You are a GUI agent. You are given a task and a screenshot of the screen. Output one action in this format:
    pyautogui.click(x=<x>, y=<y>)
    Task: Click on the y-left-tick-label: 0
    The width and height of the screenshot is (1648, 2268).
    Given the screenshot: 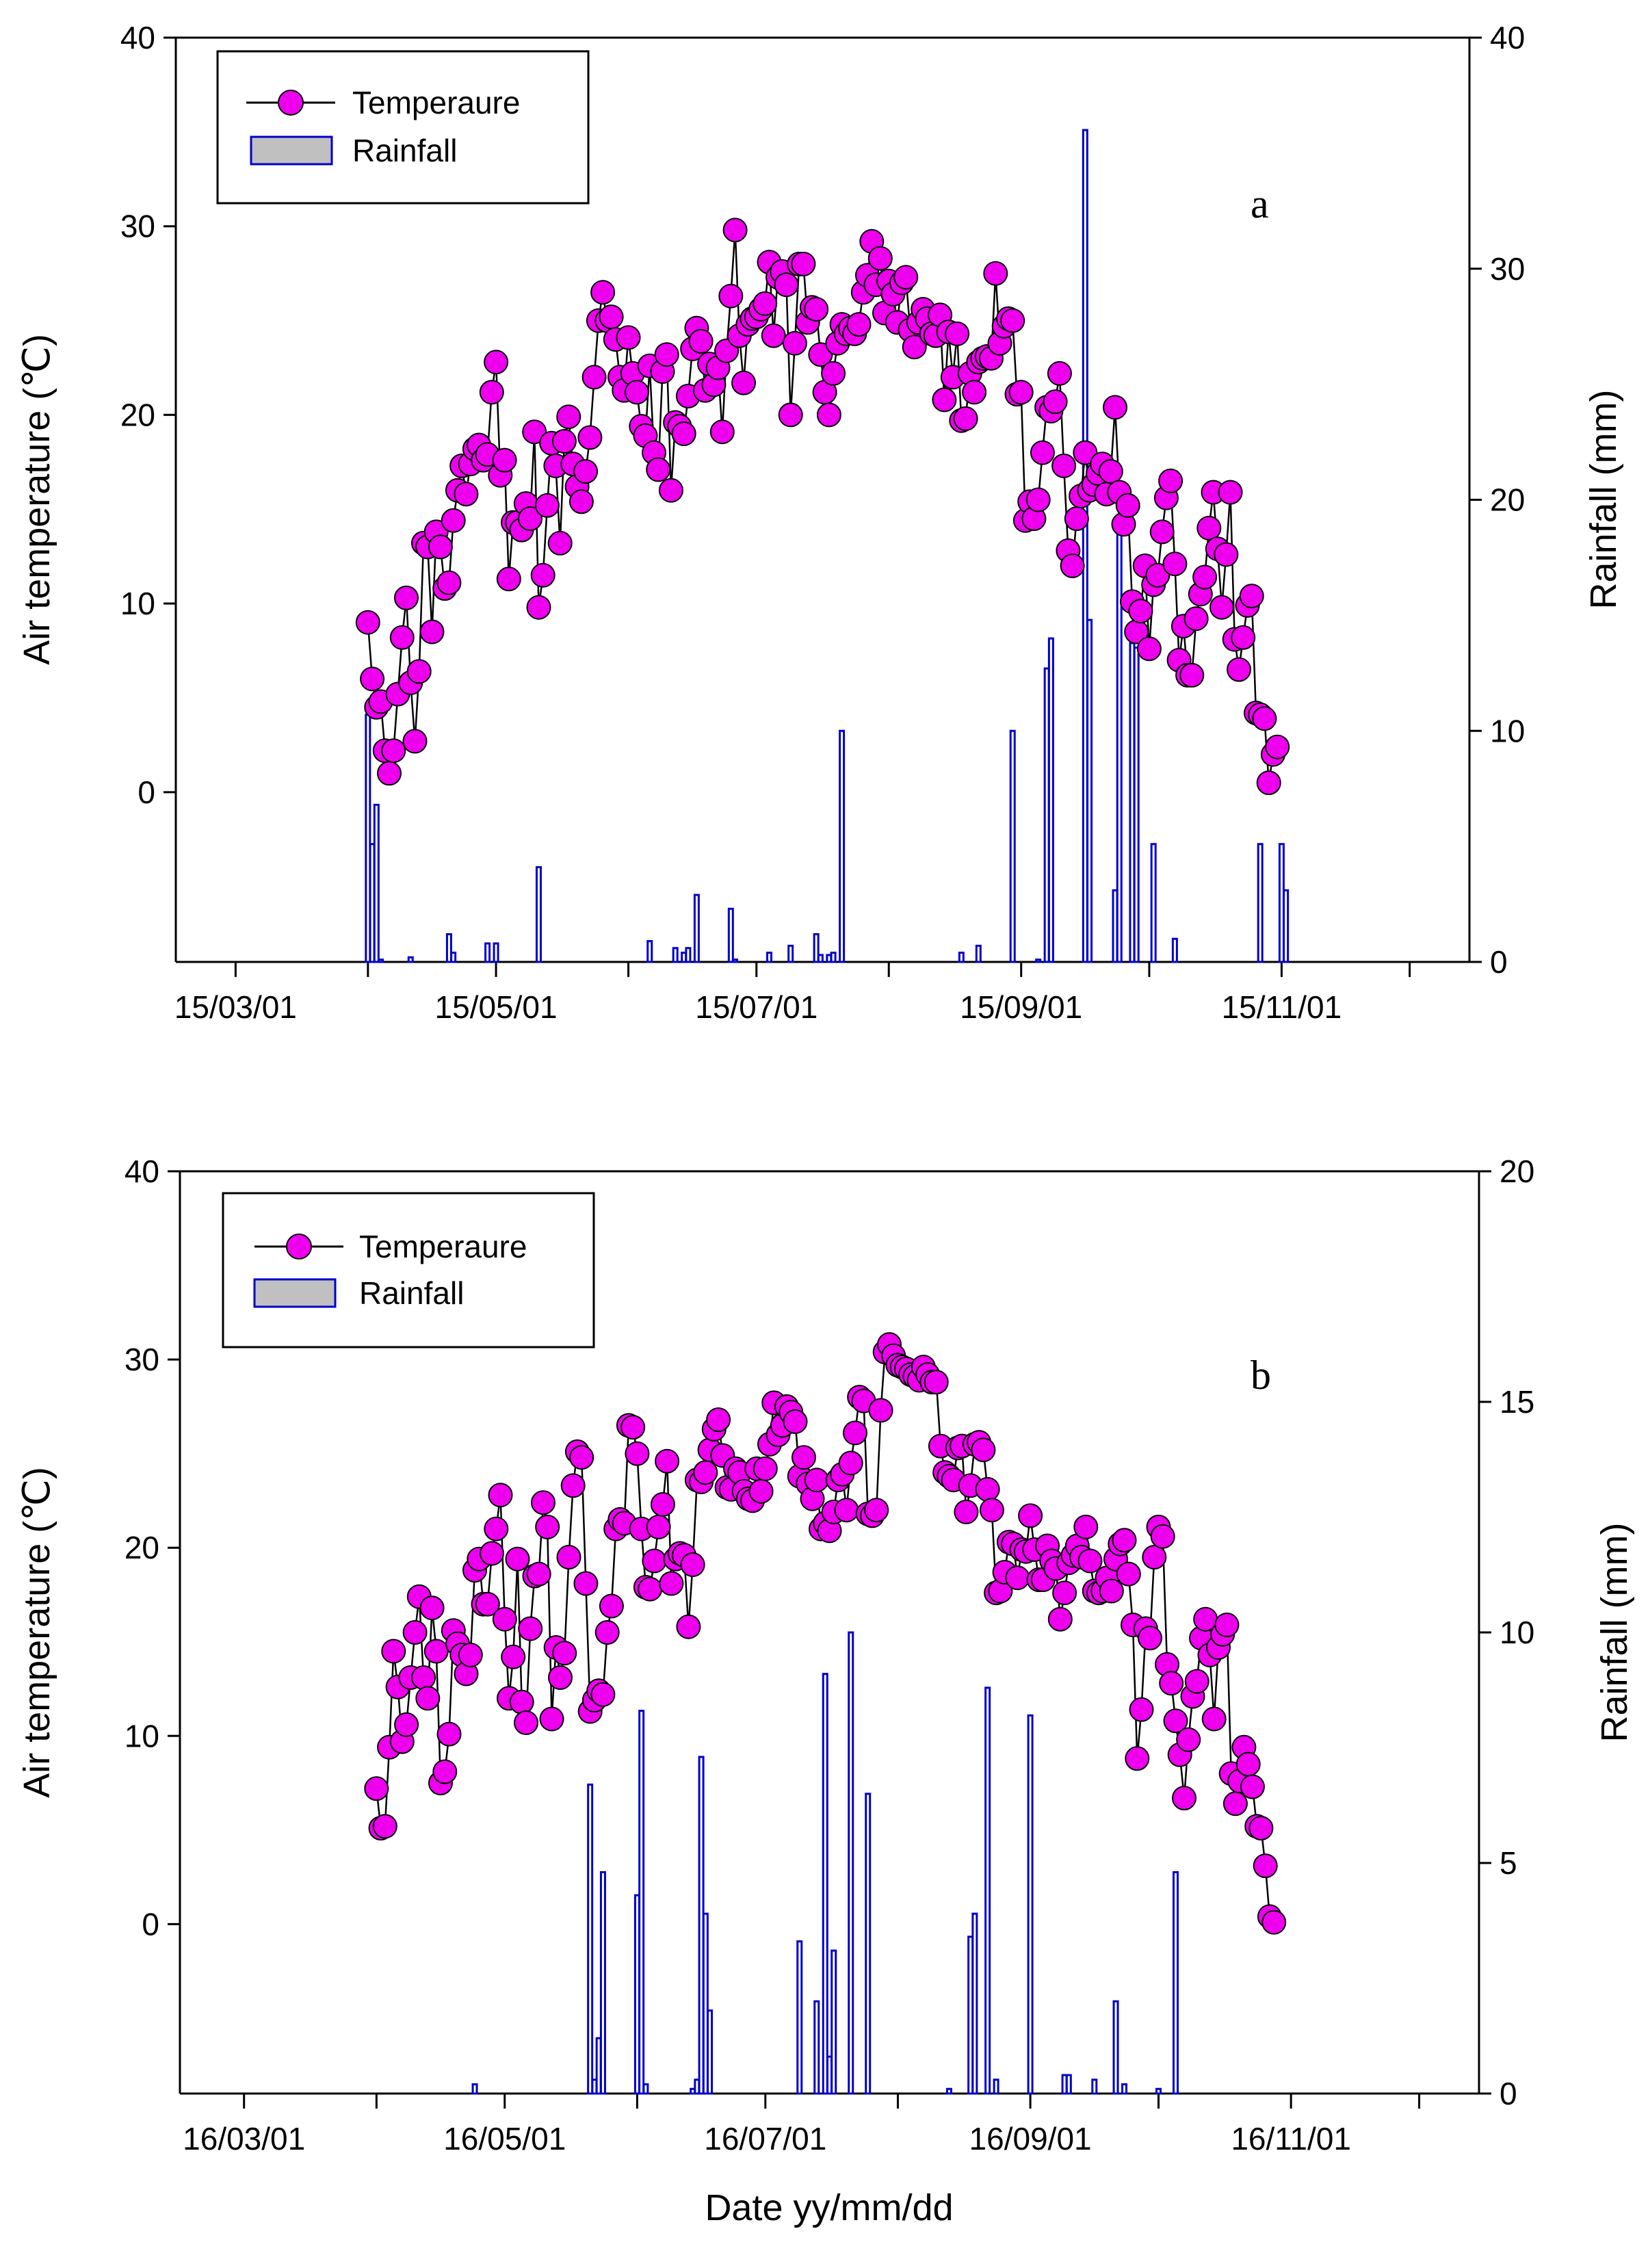 What is the action you would take?
    pyautogui.click(x=151, y=1924)
    